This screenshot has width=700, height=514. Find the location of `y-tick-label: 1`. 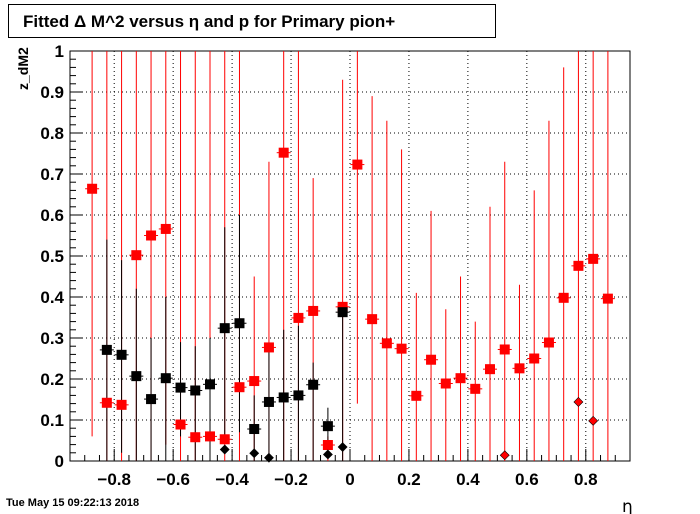

y-tick-label: 1 is located at coordinates (59, 51).